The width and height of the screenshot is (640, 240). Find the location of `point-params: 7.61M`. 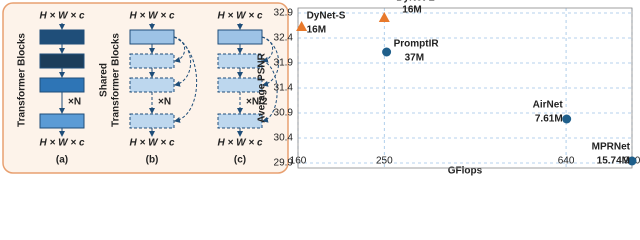

point-params: 7.61M is located at coordinates (549, 119).